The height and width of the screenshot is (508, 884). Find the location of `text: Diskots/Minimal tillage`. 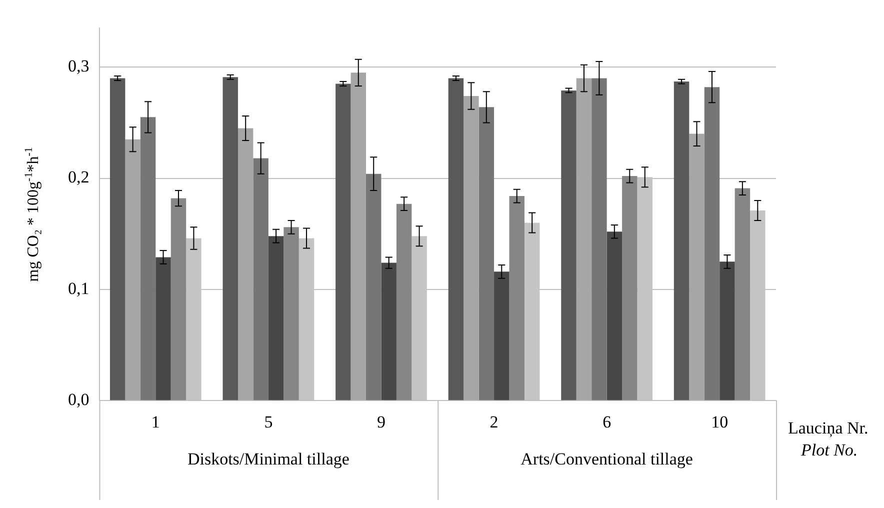

text: Diskots/Minimal tillage is located at coordinates (268, 459).